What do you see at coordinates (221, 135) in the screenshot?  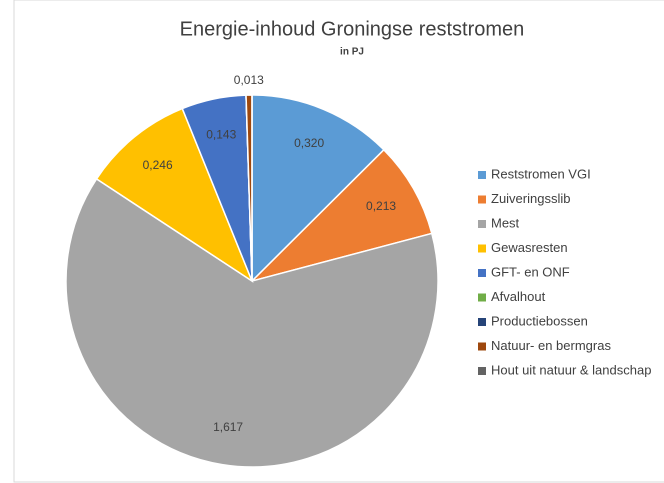 I see `data-label: 0,143` at bounding box center [221, 135].